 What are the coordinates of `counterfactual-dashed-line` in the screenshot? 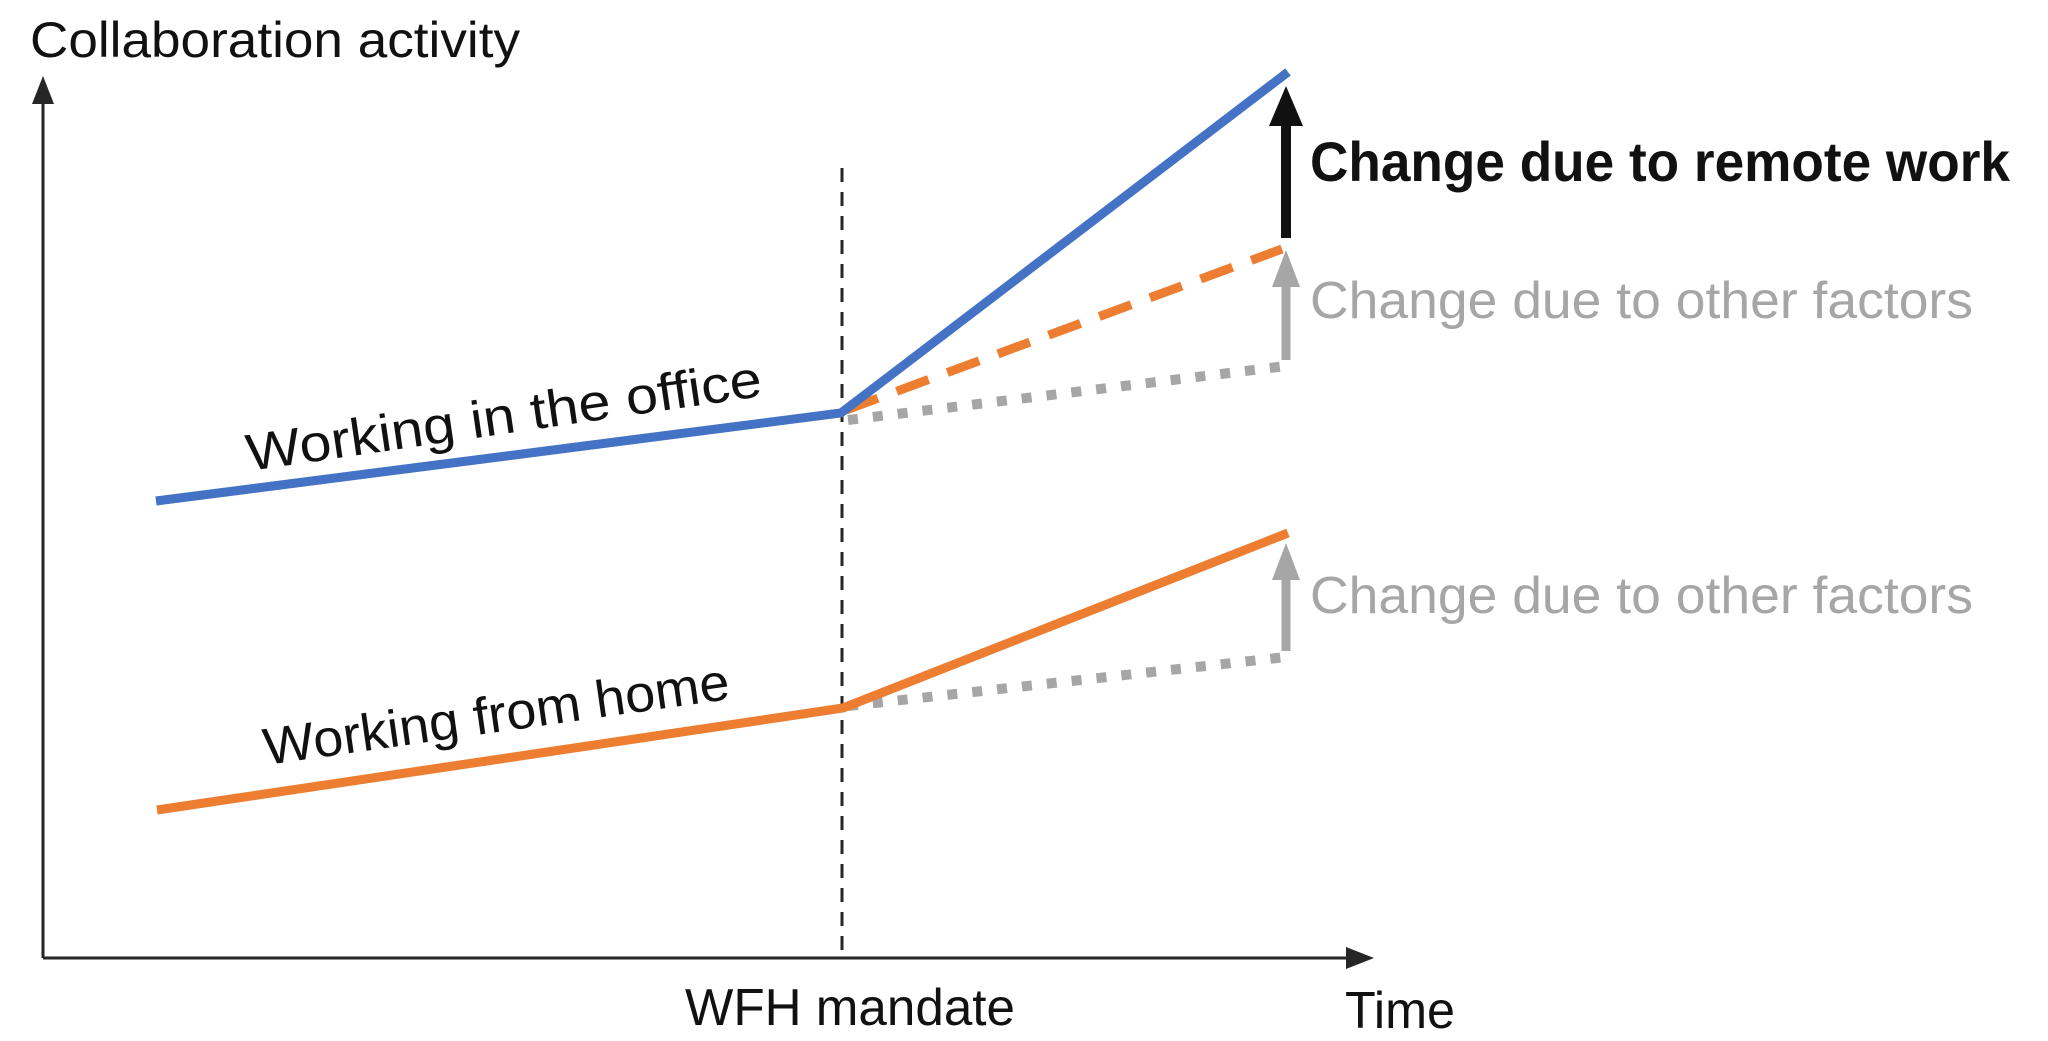 It's located at (1064, 329).